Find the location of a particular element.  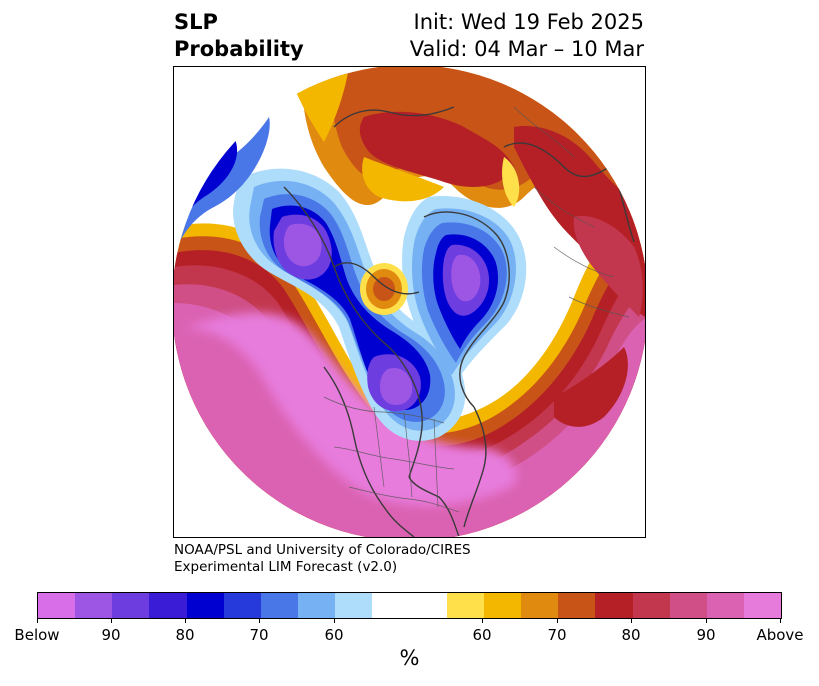

colorbar-unit-label: % is located at coordinates (409, 658).